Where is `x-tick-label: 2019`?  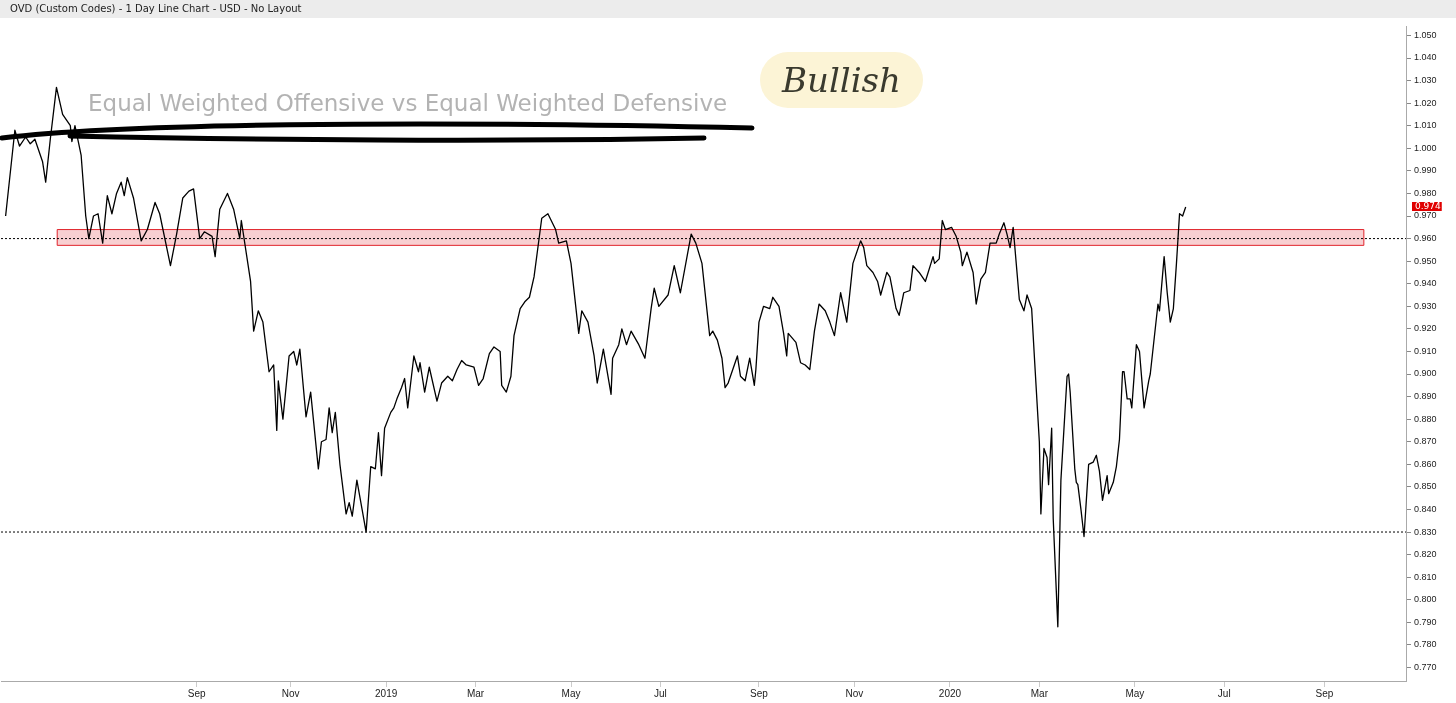
x-tick-label: 2019 is located at coordinates (386, 693).